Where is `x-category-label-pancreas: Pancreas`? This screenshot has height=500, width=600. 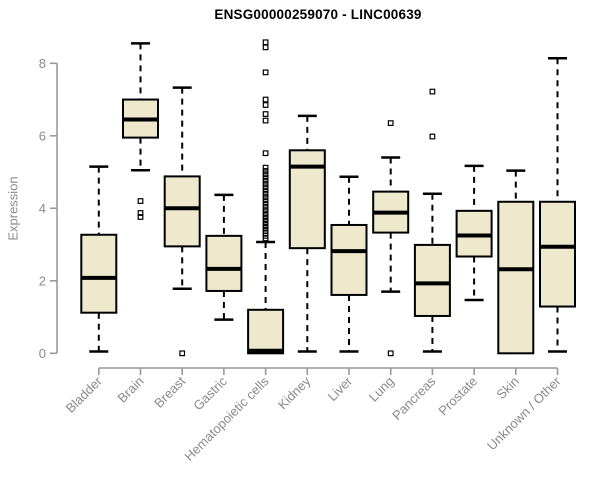 x-category-label-pancreas: Pancreas is located at coordinates (414, 398).